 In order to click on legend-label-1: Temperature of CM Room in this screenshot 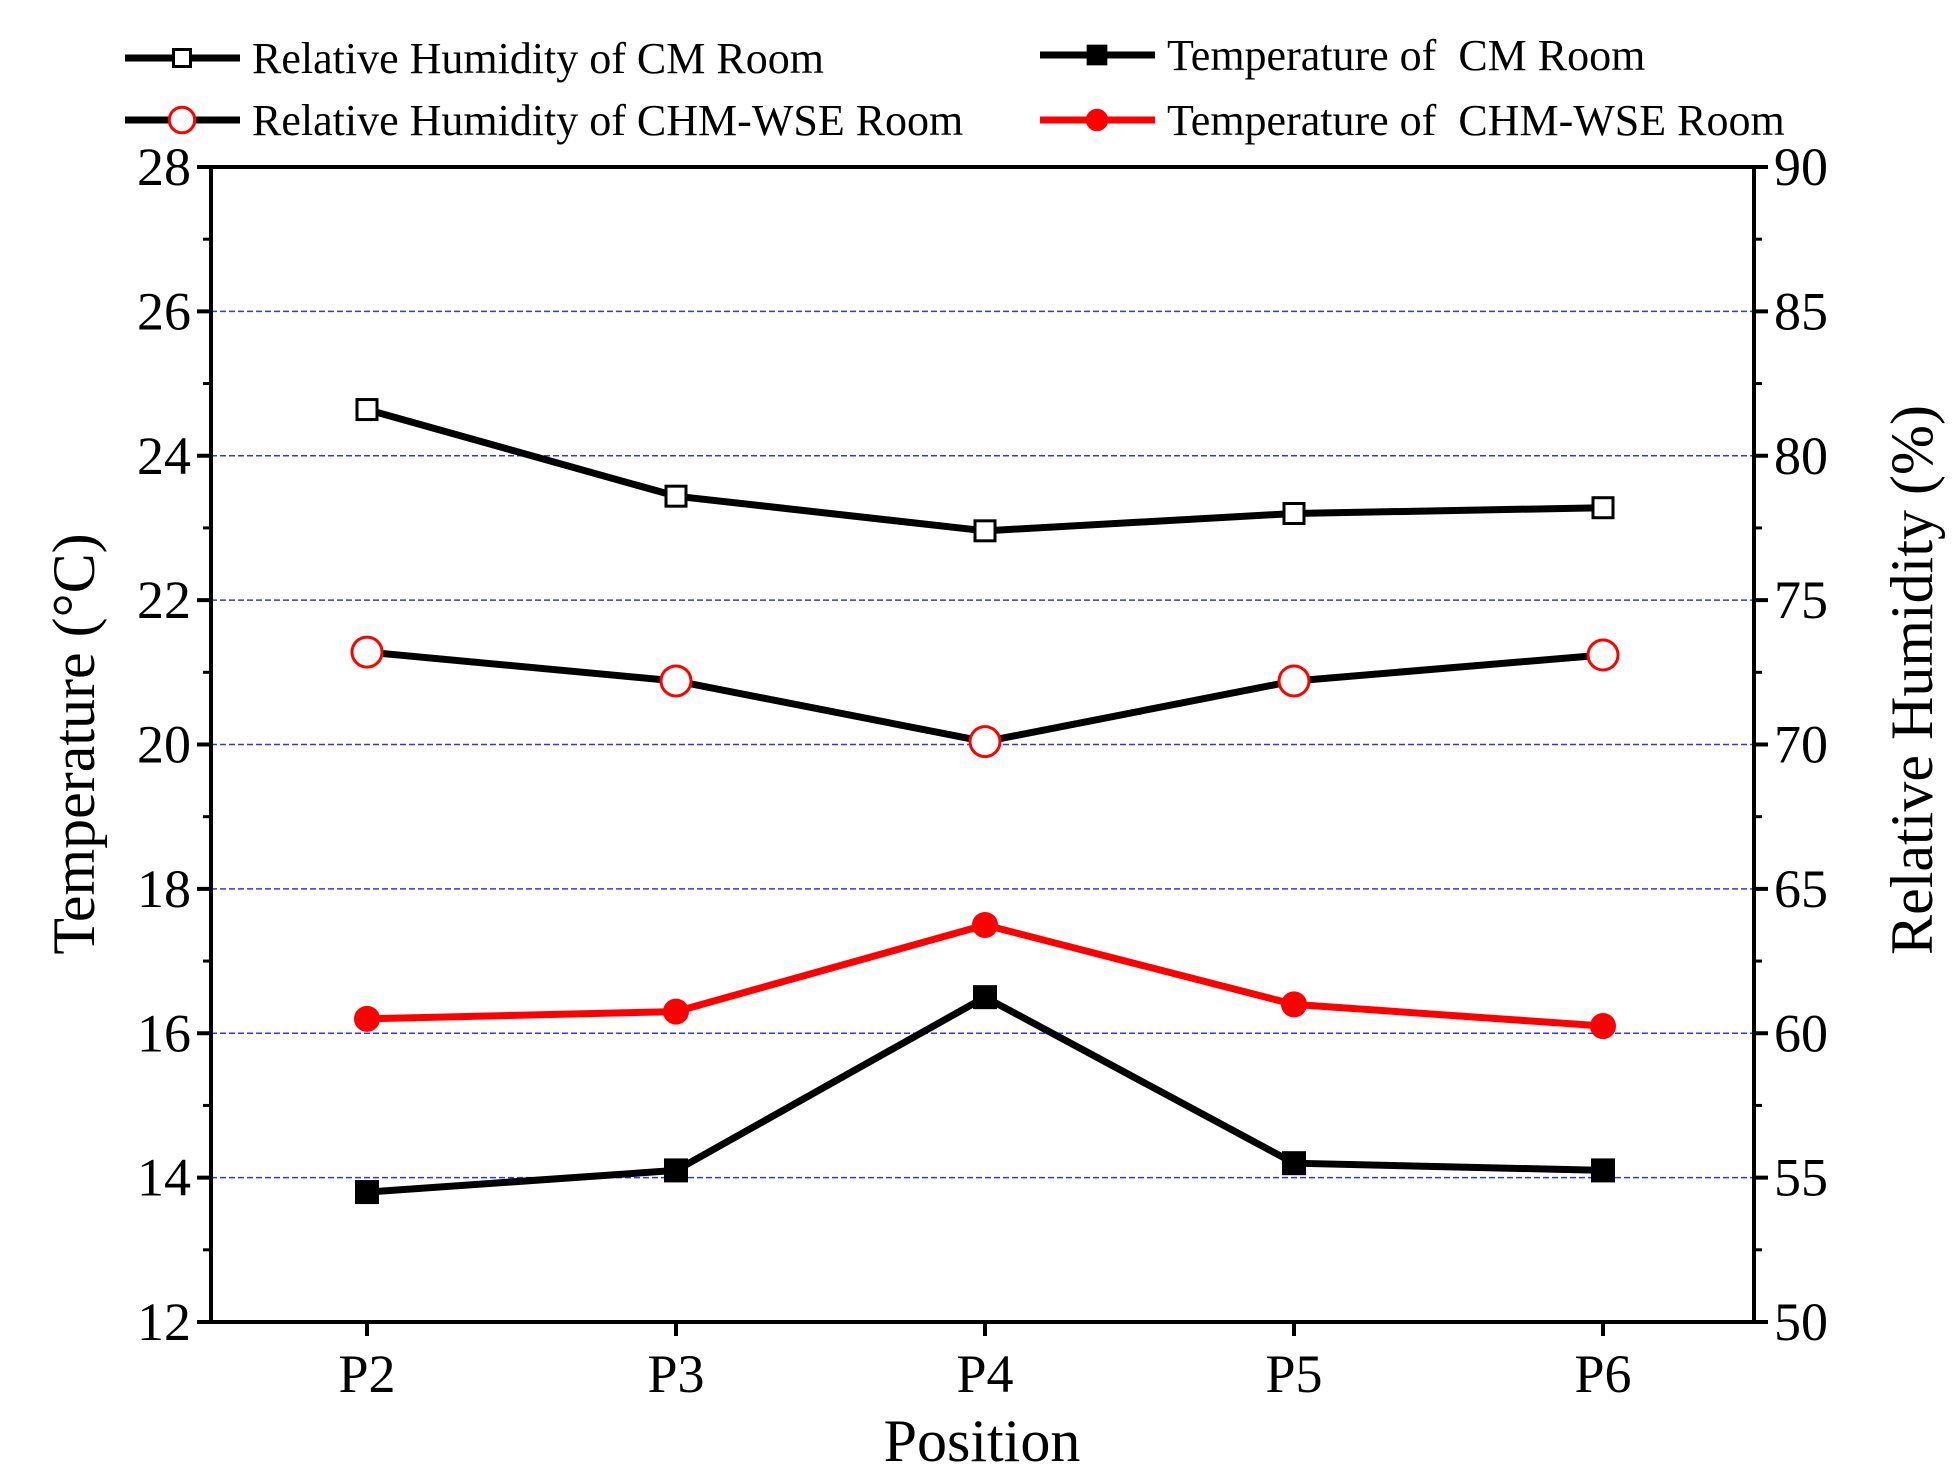, I will do `click(1406, 55)`.